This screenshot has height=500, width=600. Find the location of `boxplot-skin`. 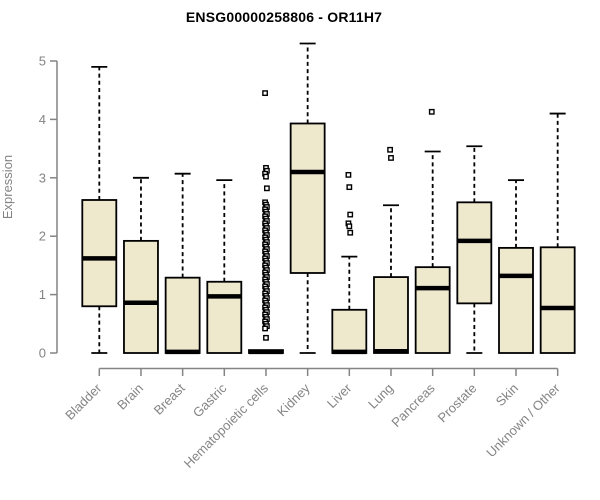

boxplot-skin is located at coordinates (516, 266).